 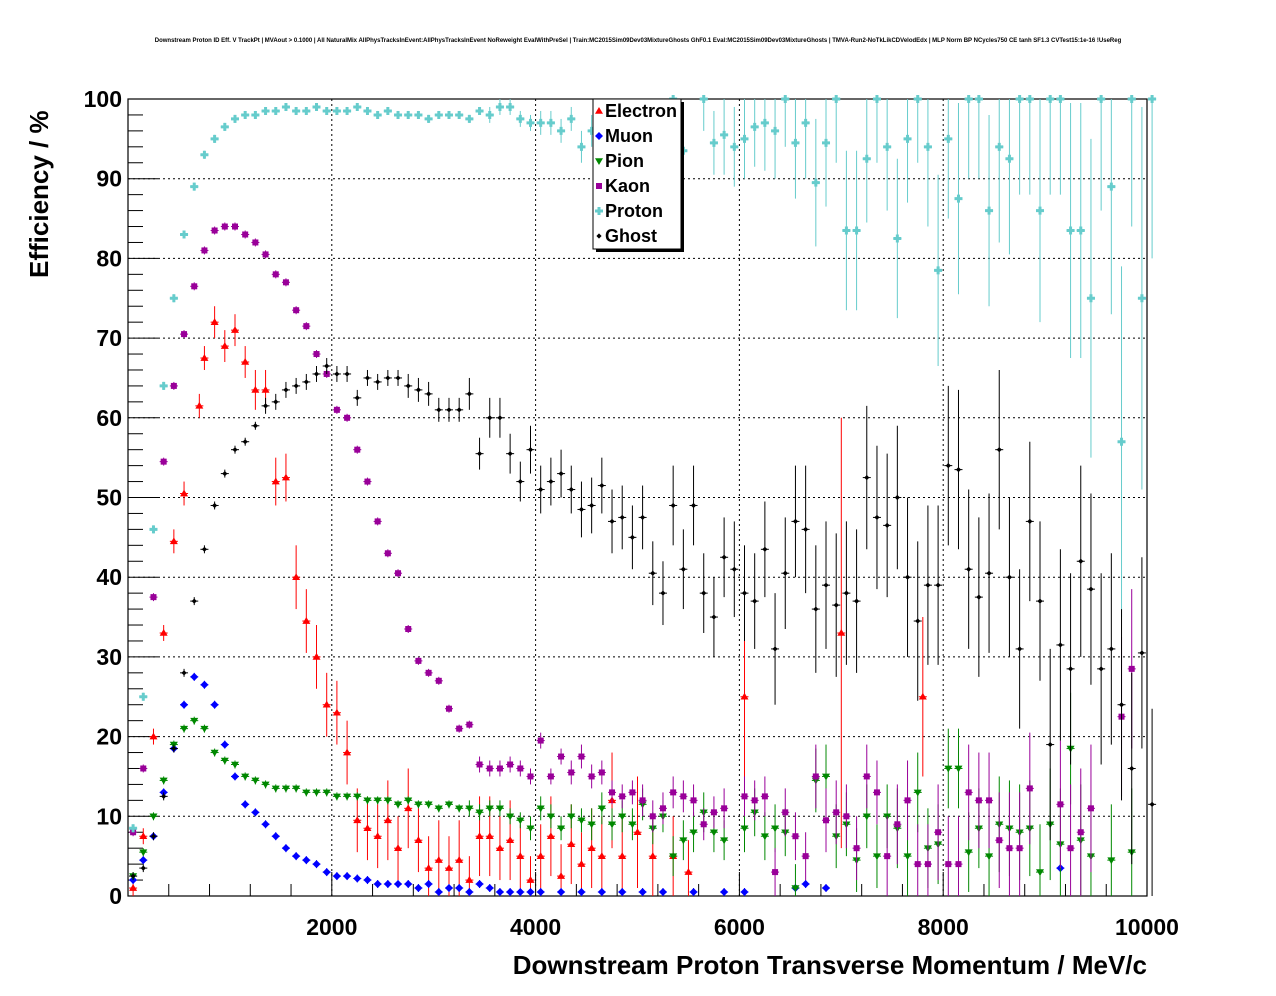 What do you see at coordinates (39, 194) in the screenshot?
I see `y-axis-title: Efficiency / %` at bounding box center [39, 194].